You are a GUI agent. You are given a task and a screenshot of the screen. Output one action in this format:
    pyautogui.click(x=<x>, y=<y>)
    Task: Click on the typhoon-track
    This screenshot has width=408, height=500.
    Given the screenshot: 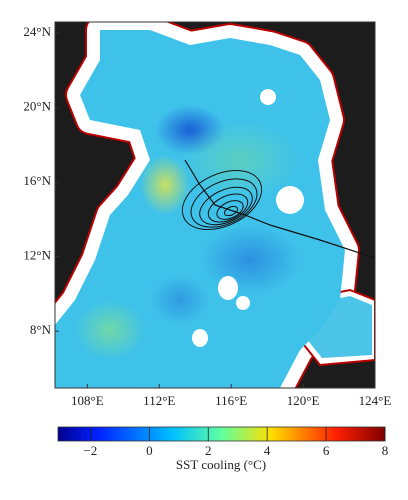 What is the action you would take?
    pyautogui.click(x=279, y=209)
    